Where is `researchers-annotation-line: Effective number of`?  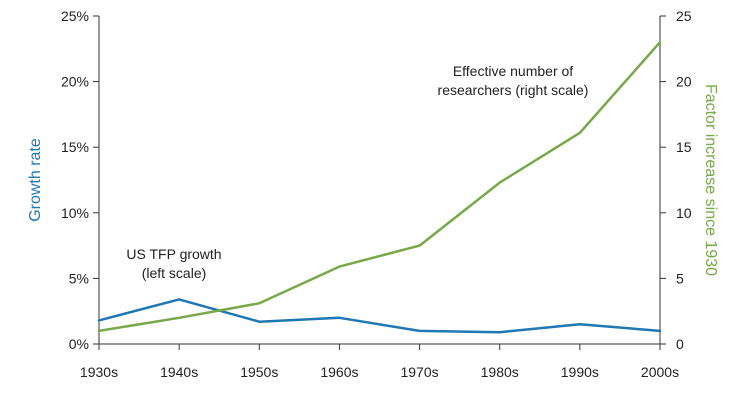 researchers-annotation-line: Effective number of is located at coordinates (513, 71).